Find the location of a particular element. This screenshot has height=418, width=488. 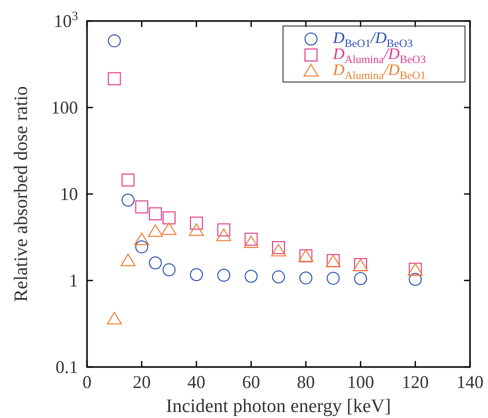

y-tick-label: 100 is located at coordinates (64, 108).